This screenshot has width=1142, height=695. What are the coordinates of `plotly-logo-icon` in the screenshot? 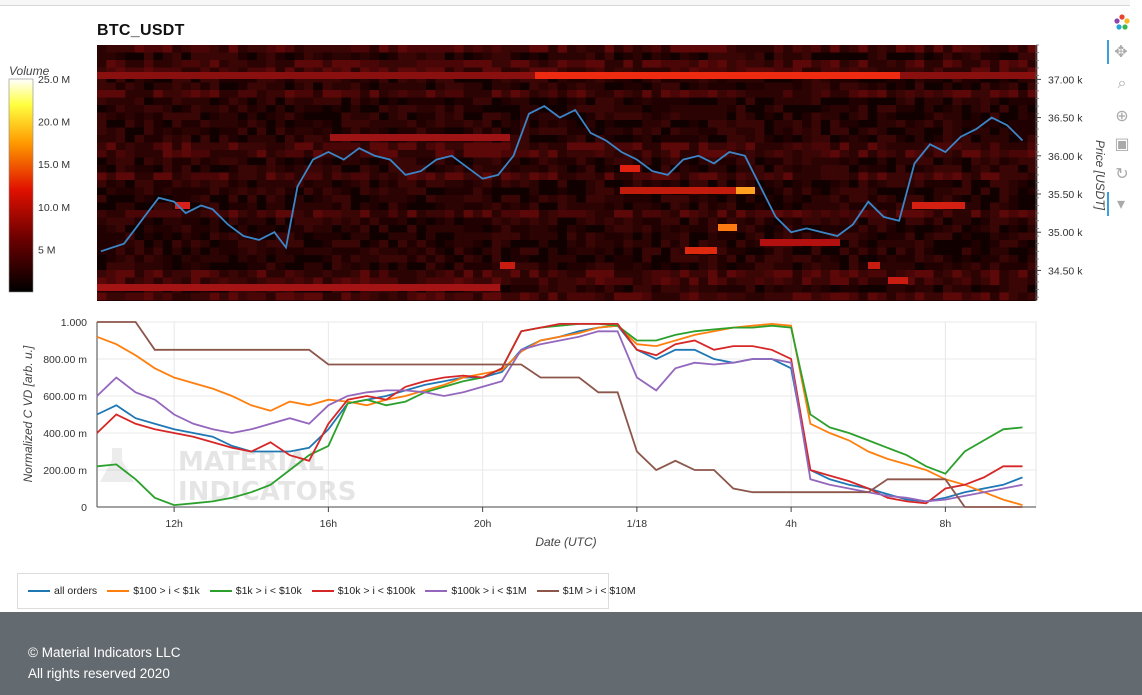 It's located at (1122, 22).